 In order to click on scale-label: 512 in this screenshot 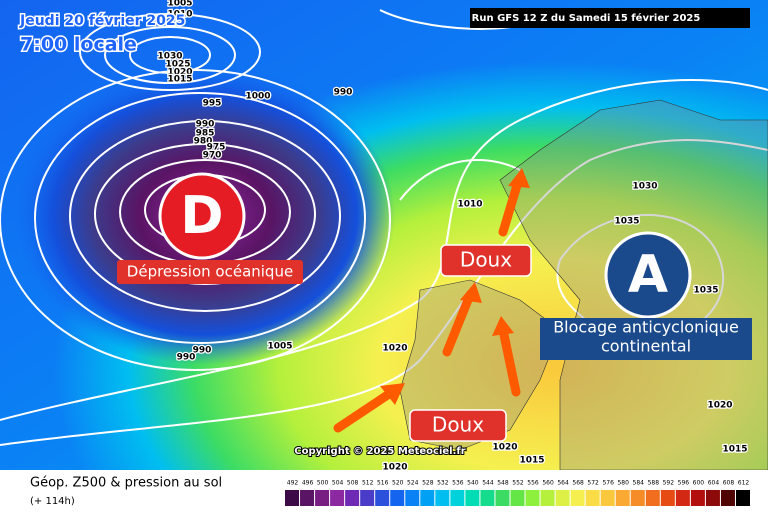, I will do `click(368, 483)`.